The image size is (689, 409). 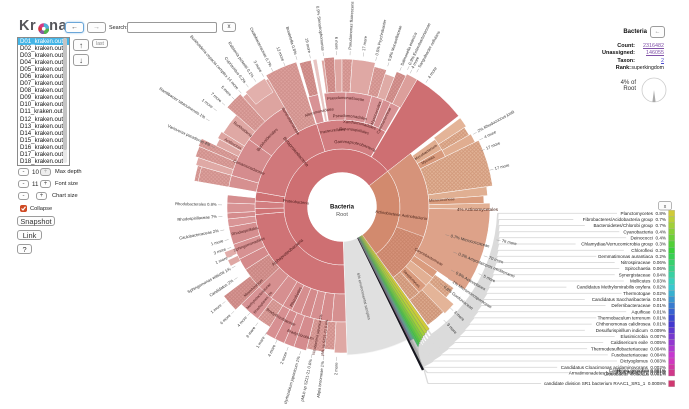 What do you see at coordinates (342, 215) in the screenshot?
I see `svg-text: Root` at bounding box center [342, 215].